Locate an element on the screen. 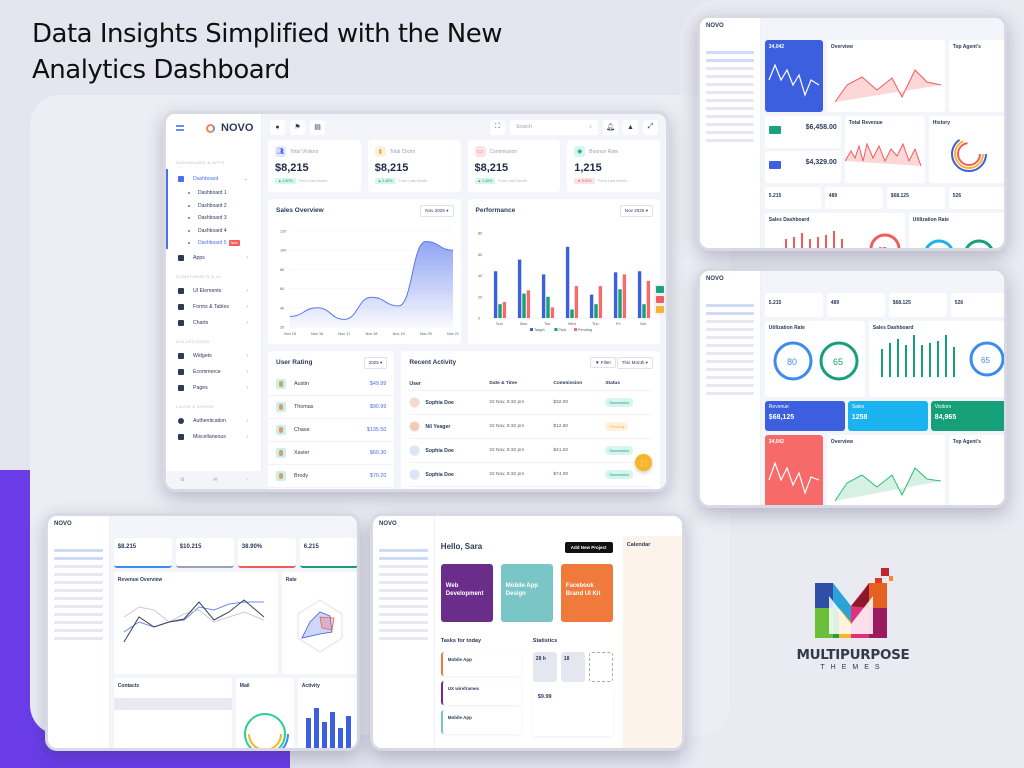 The width and height of the screenshot is (1024, 768). globe-button: ● is located at coordinates (277, 127).